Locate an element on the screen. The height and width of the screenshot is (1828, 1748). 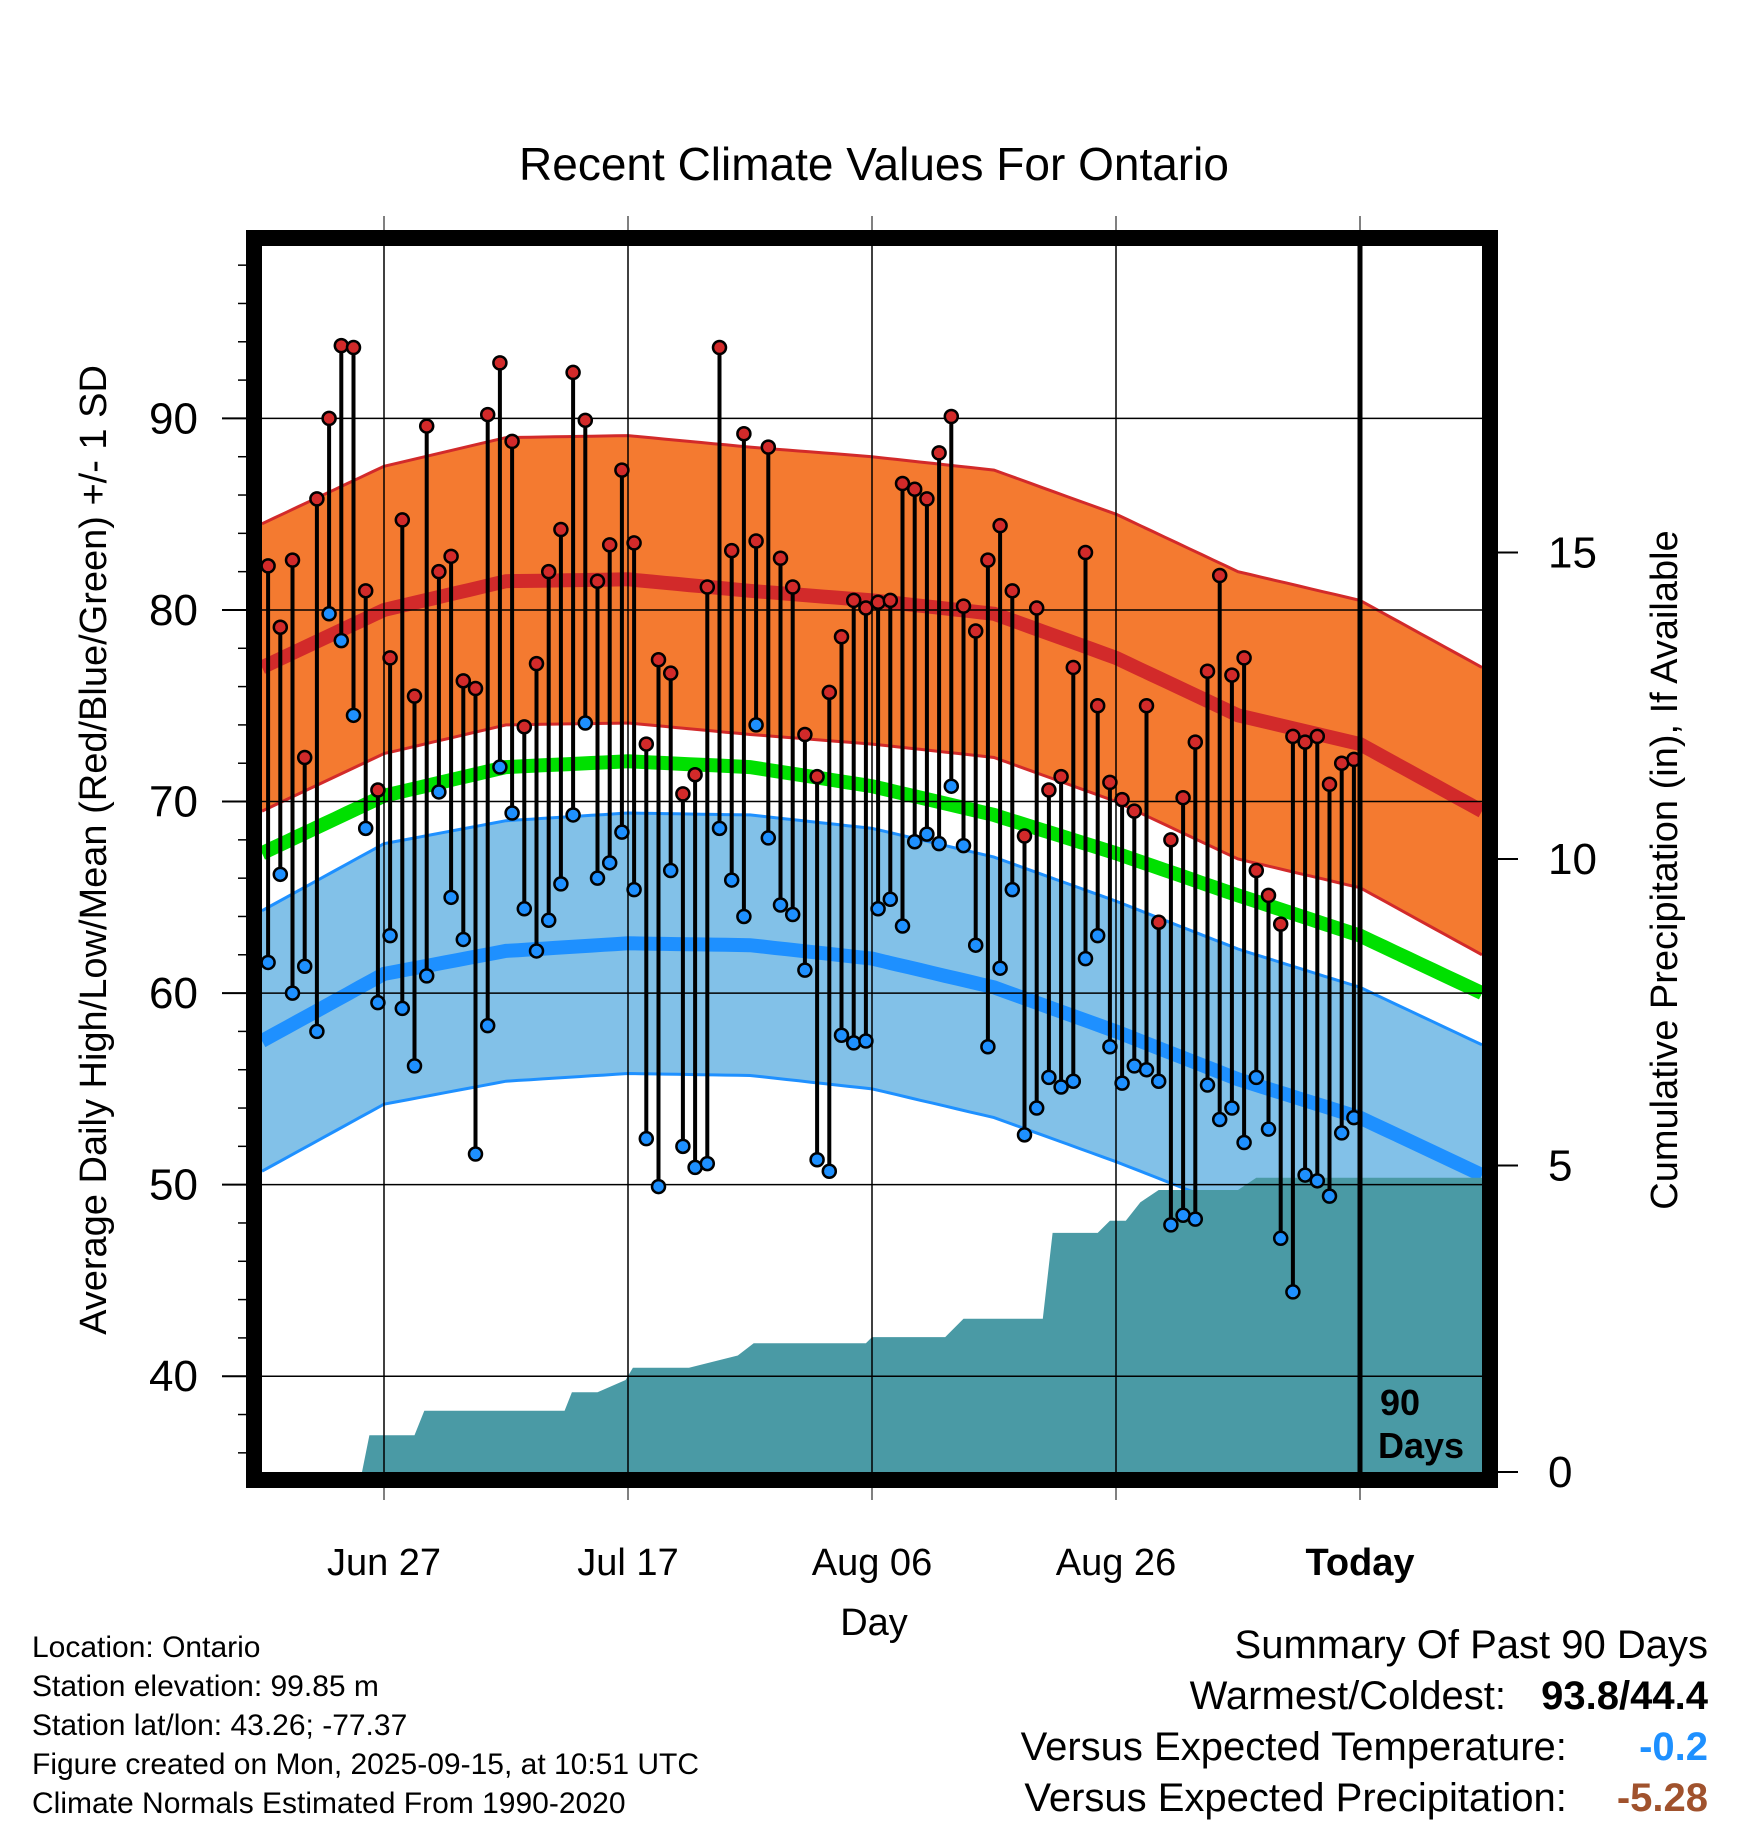
cumulative-precip-area is located at coordinates (872, 1324).